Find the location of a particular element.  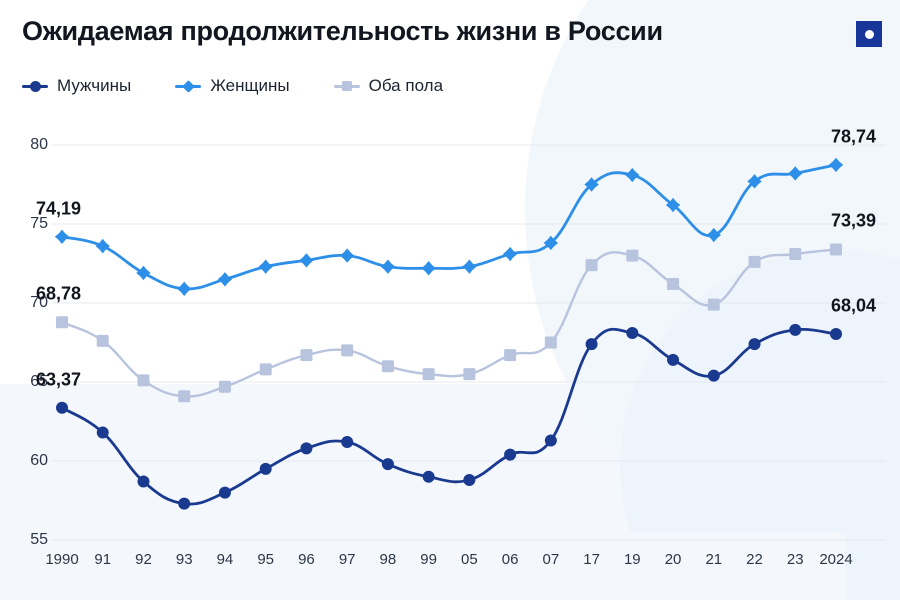

y-axis-tick-label: 65 is located at coordinates (39, 381).